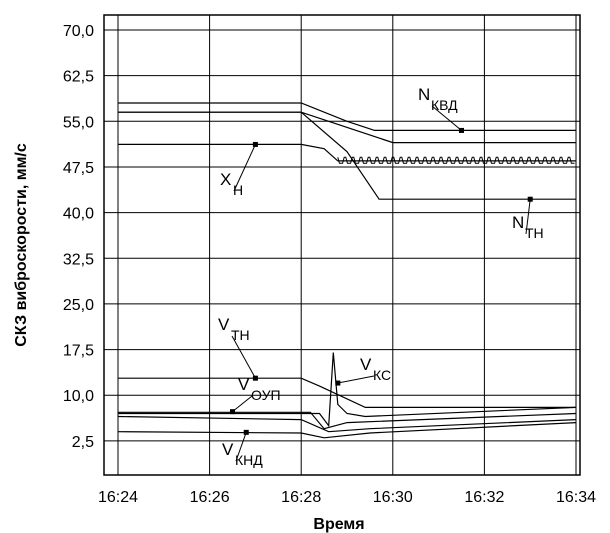  What do you see at coordinates (484, 497) in the screenshot?
I see `x-tick-label: 16:32` at bounding box center [484, 497].